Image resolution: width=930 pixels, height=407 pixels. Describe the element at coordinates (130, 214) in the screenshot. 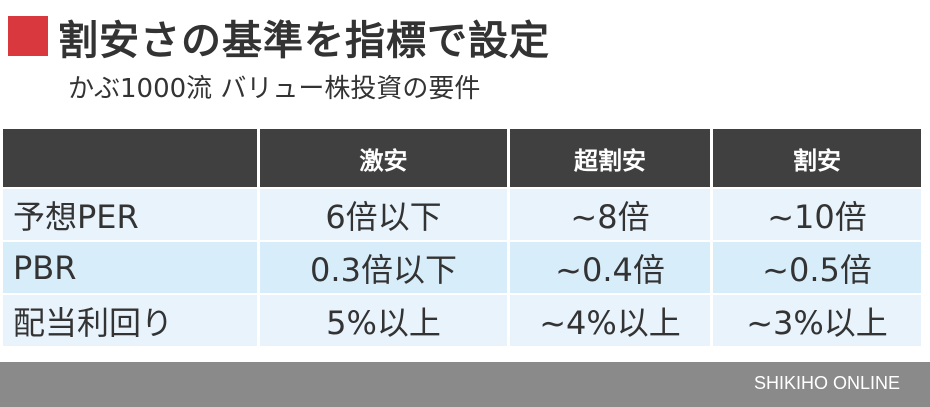

I see `row-label: 予想PER` at that location.